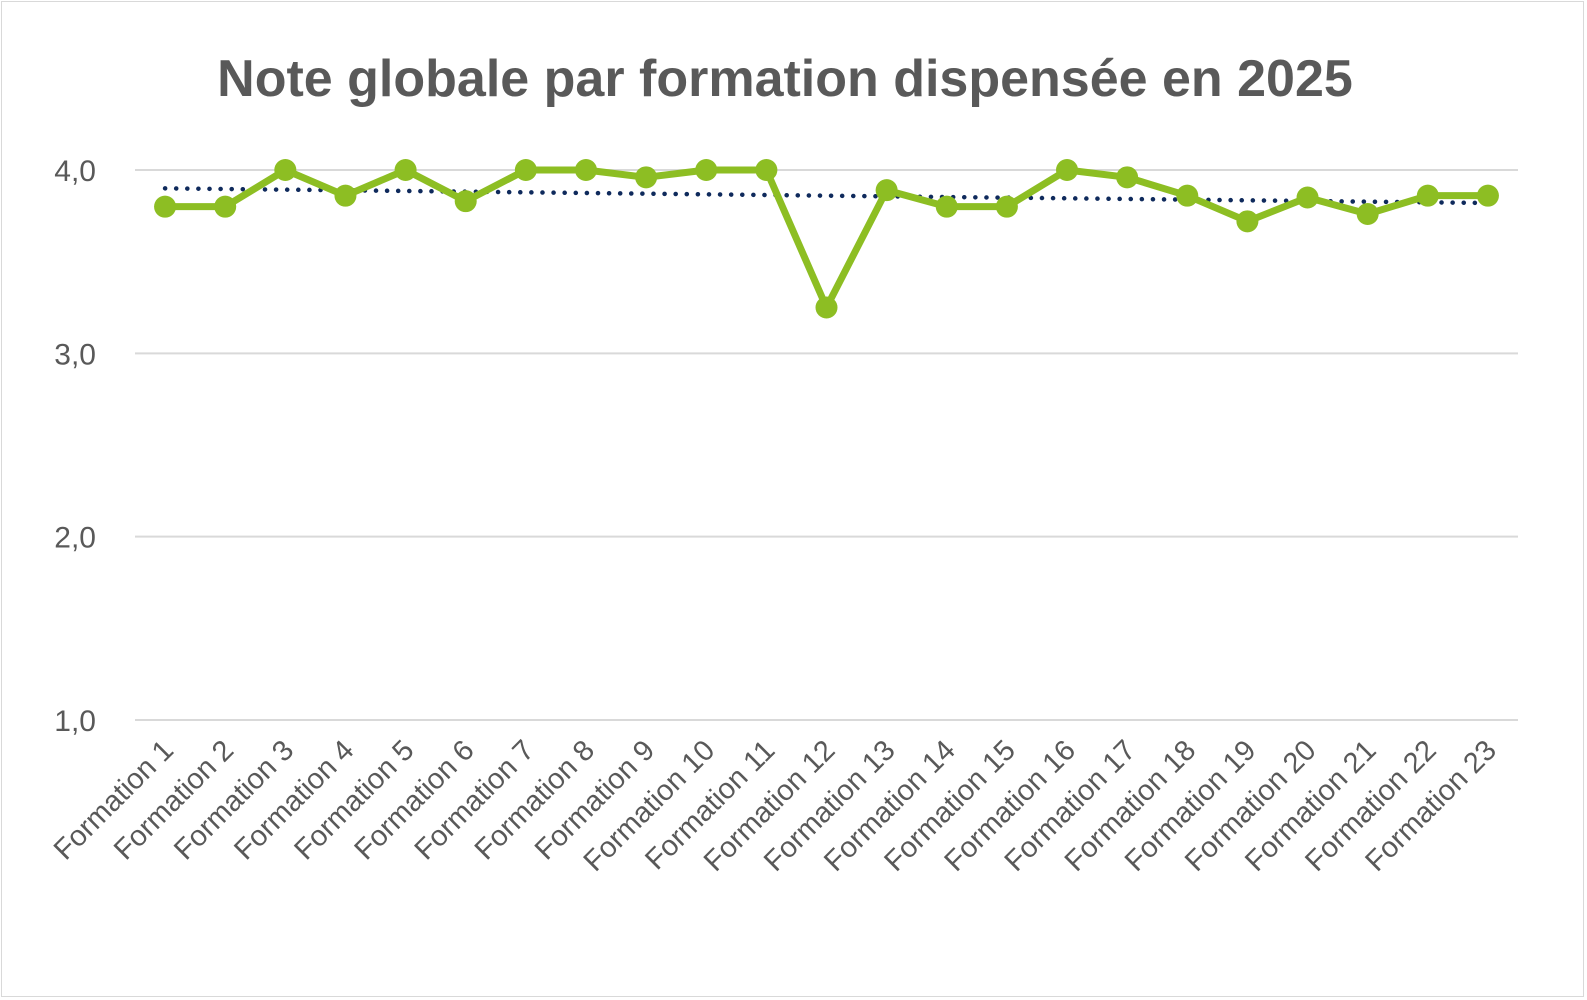 This screenshot has width=1587, height=1000. I want to click on y-tick-label: 3,0, so click(75, 354).